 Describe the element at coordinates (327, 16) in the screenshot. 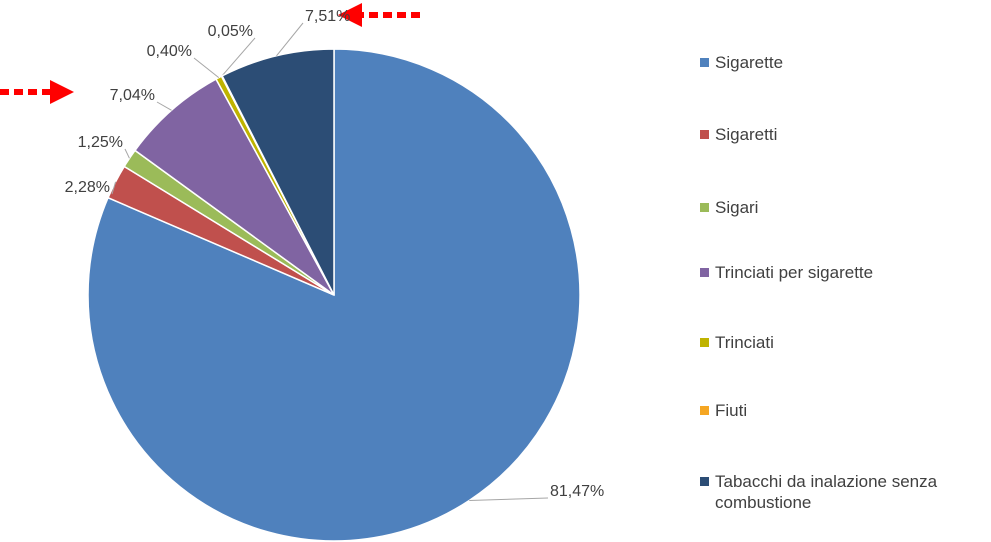

I see `data-label: 7,51%` at that location.